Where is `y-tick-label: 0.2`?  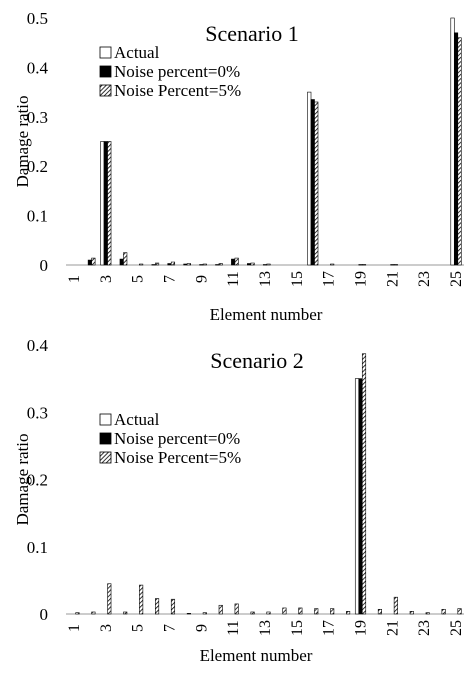
y-tick-label: 0.2 is located at coordinates (37, 166).